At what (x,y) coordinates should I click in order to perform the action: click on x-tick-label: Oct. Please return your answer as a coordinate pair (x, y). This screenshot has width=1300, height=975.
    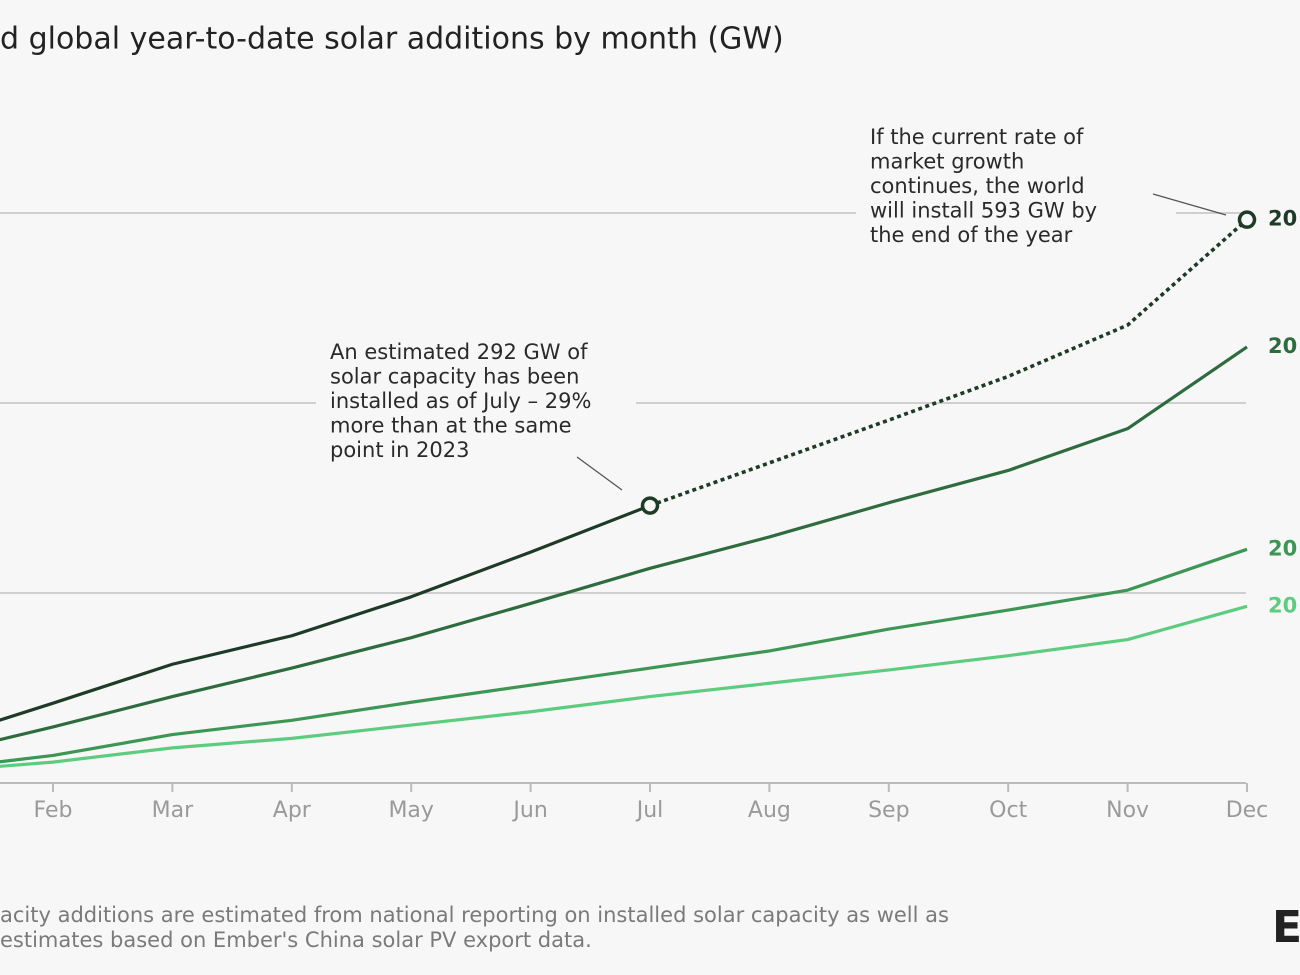
    Looking at the image, I should click on (1008, 810).